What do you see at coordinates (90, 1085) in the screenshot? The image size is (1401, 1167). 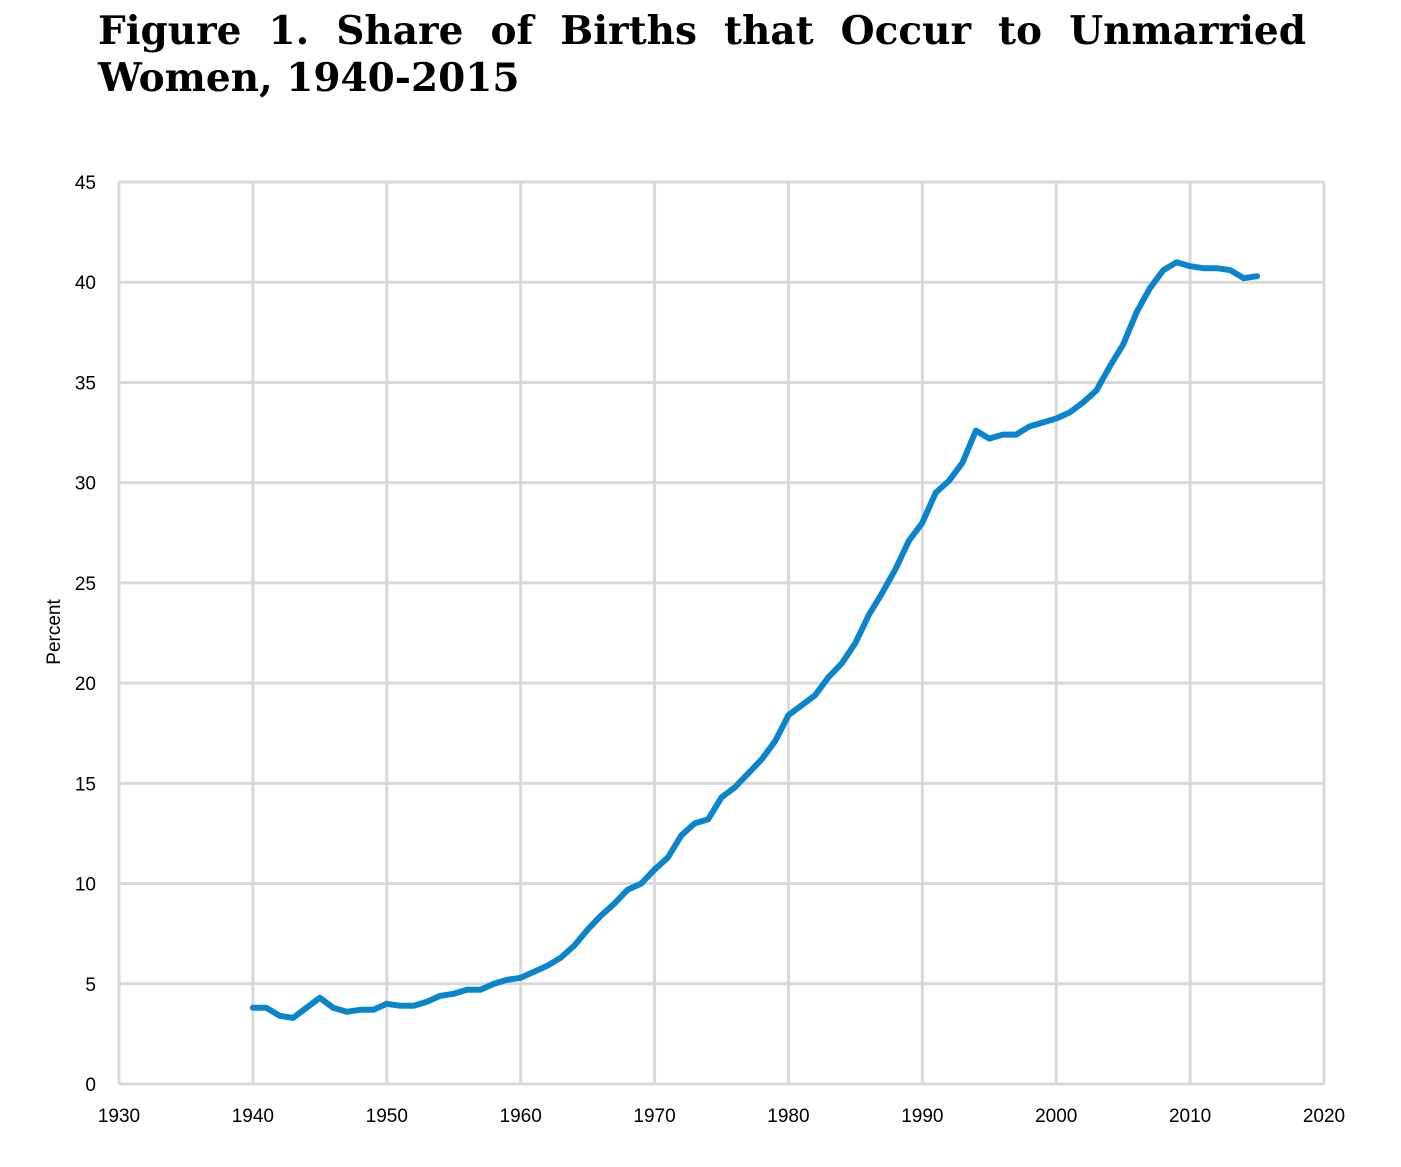 I see `y-tick-label: 0` at bounding box center [90, 1085].